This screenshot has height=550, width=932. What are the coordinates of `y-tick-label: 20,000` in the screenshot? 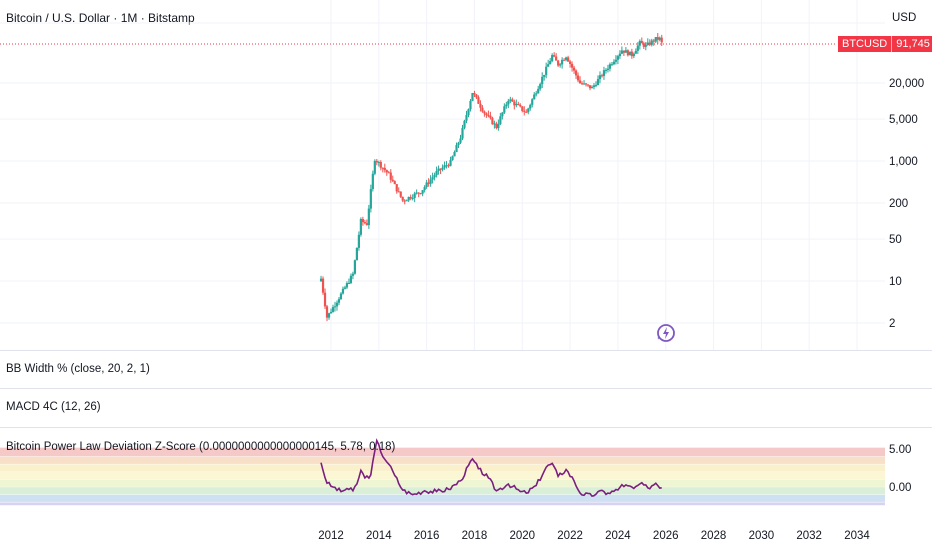 It's located at (906, 84).